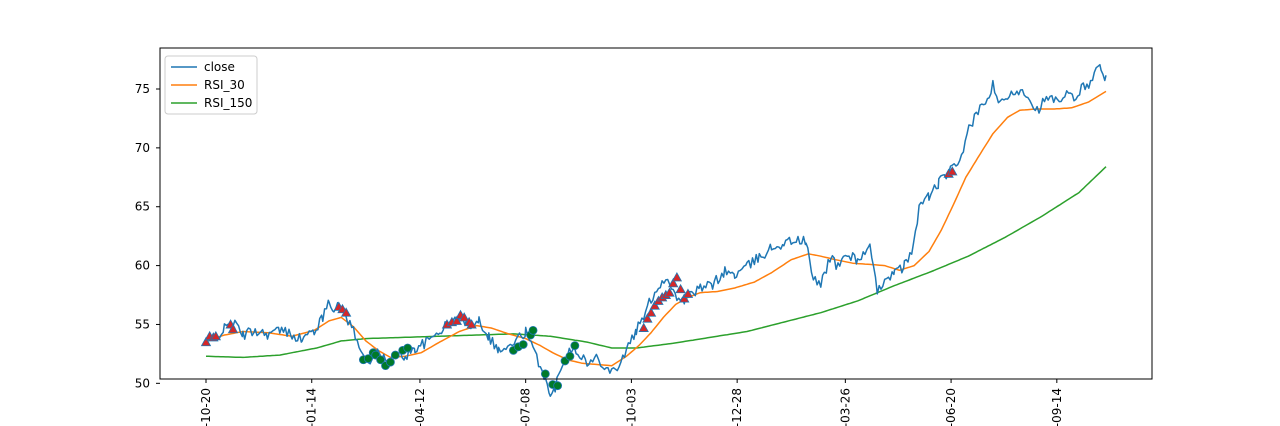 This screenshot has width=1280, height=426. What do you see at coordinates (420, 407) in the screenshot?
I see `x-tick-label: -04-12` at bounding box center [420, 407].